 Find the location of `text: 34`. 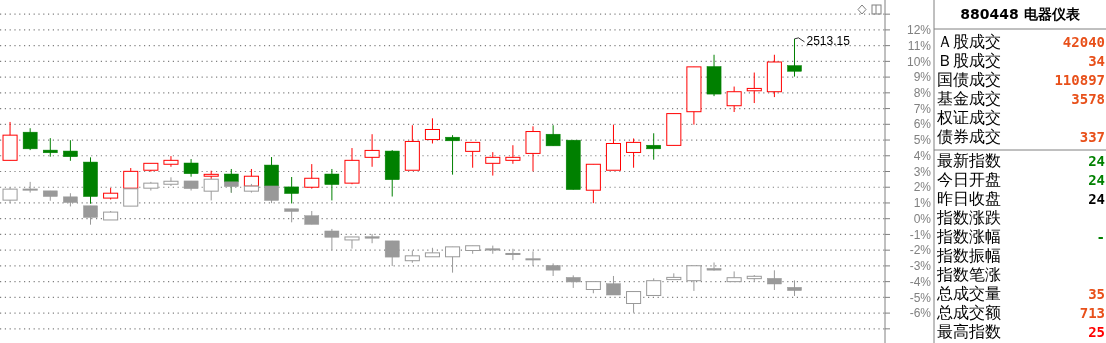

text: 34 is located at coordinates (1096, 61).